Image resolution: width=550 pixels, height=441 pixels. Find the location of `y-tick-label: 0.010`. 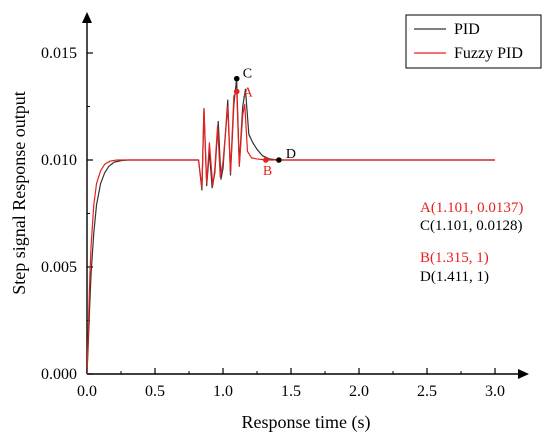

y-tick-label: 0.010 is located at coordinates (59, 160).